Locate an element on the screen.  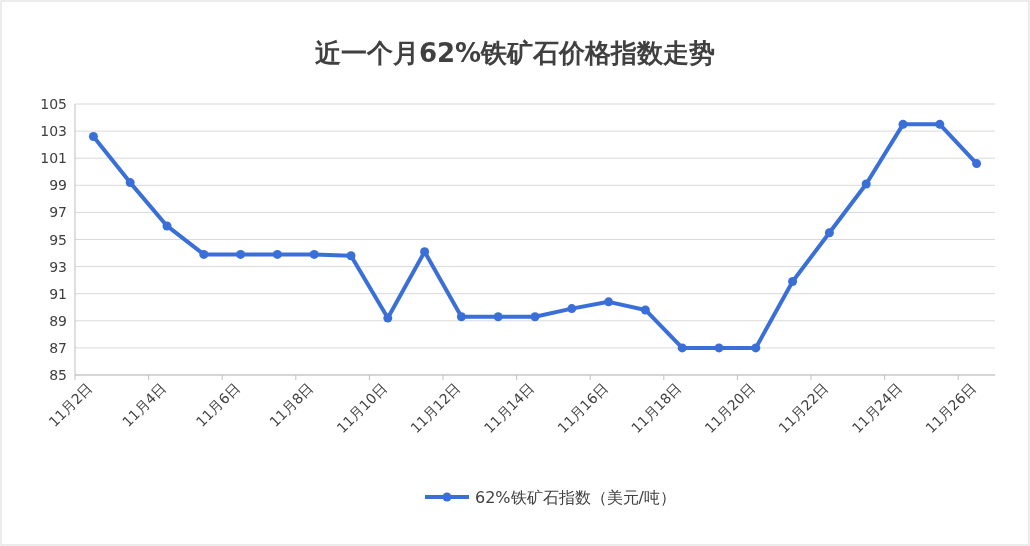
x-tick-label: 11月24日 is located at coordinates (877, 408).